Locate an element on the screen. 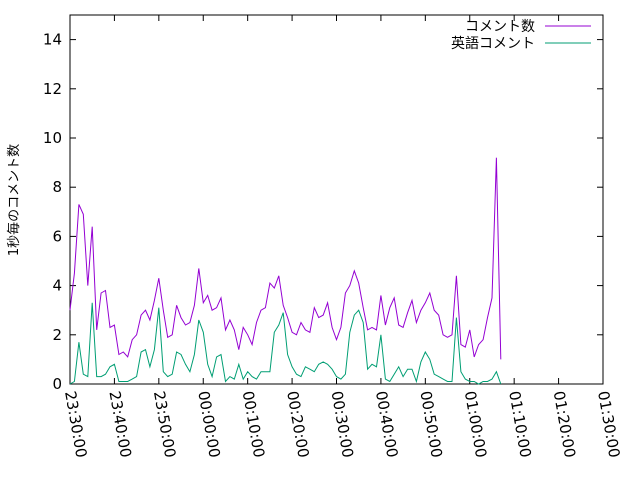  y-tick-label: 0 is located at coordinates (57, 384).